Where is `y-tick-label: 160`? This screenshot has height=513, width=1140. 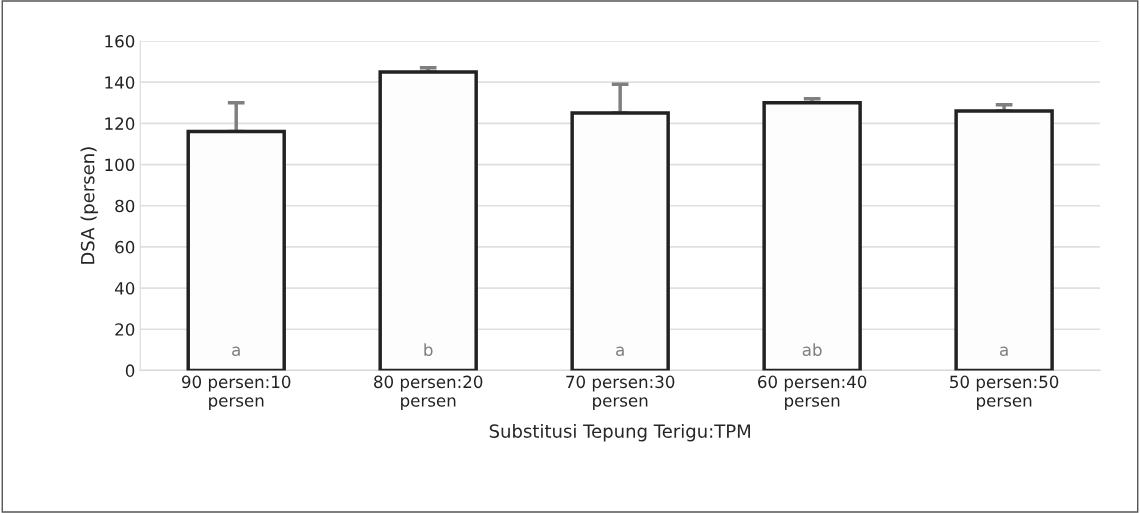 y-tick-label: 160 is located at coordinates (120, 41).